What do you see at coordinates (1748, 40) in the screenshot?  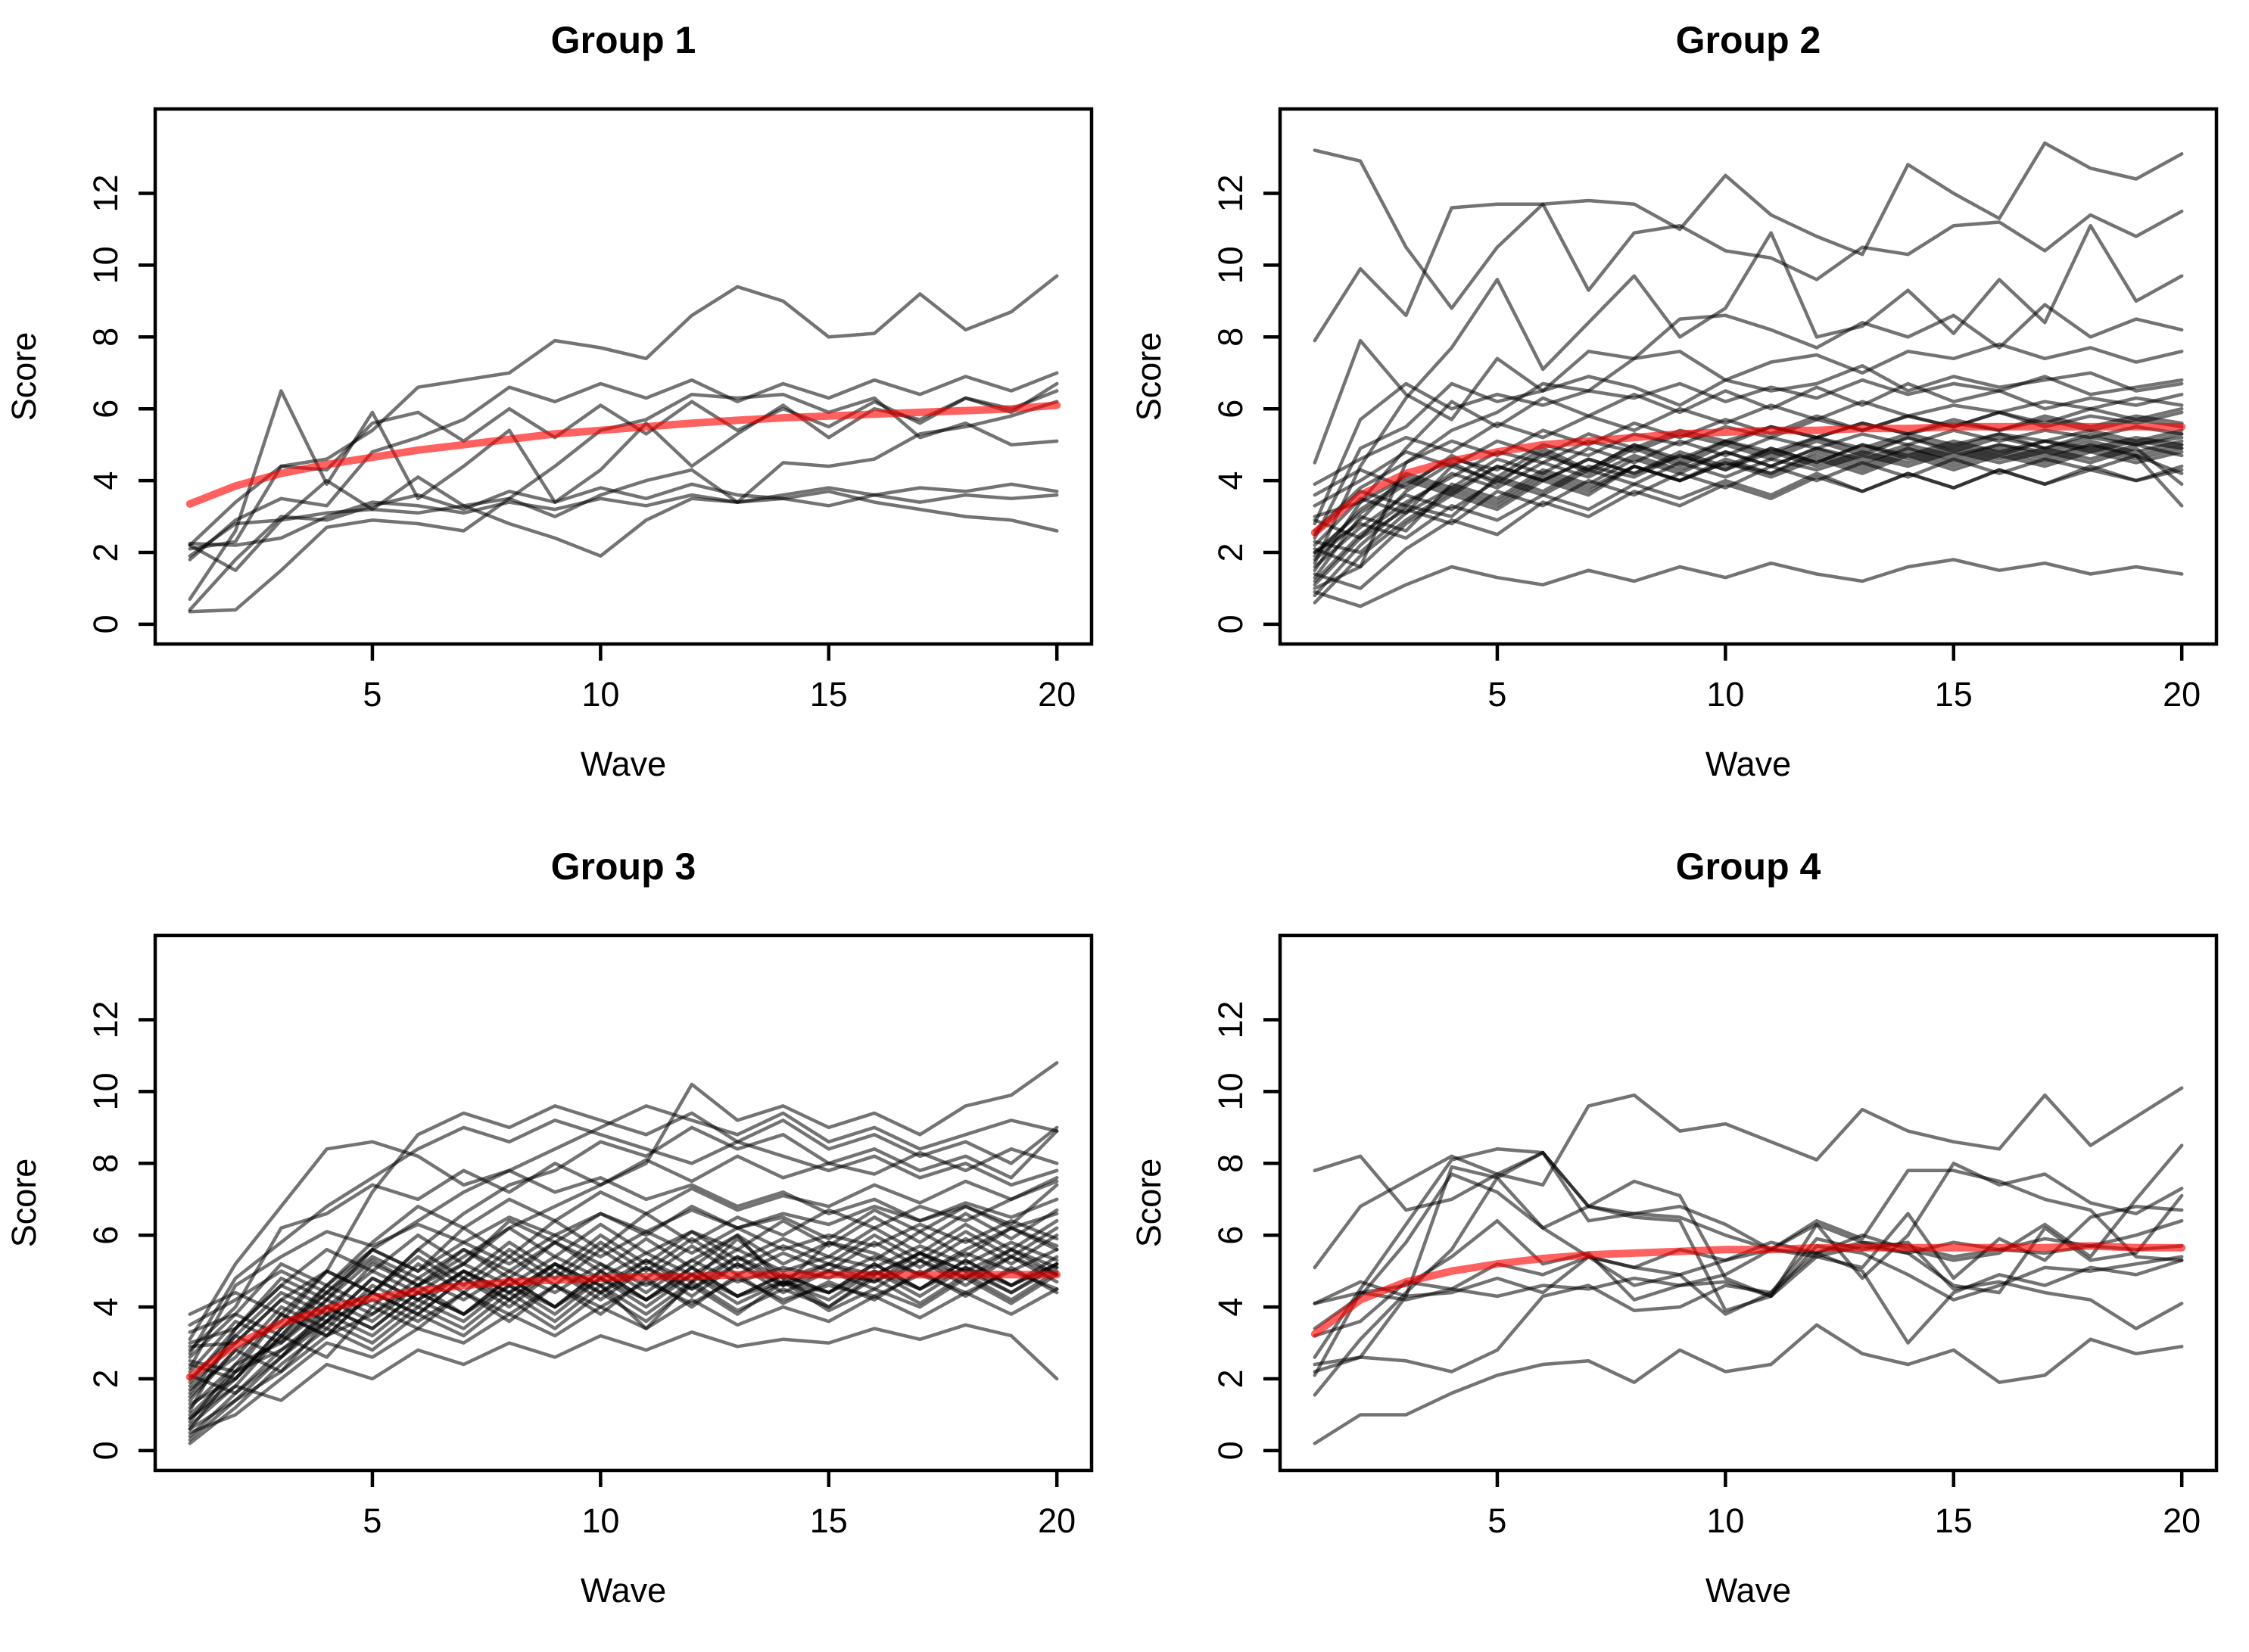 I see `panel-title: Group 2` at bounding box center [1748, 40].